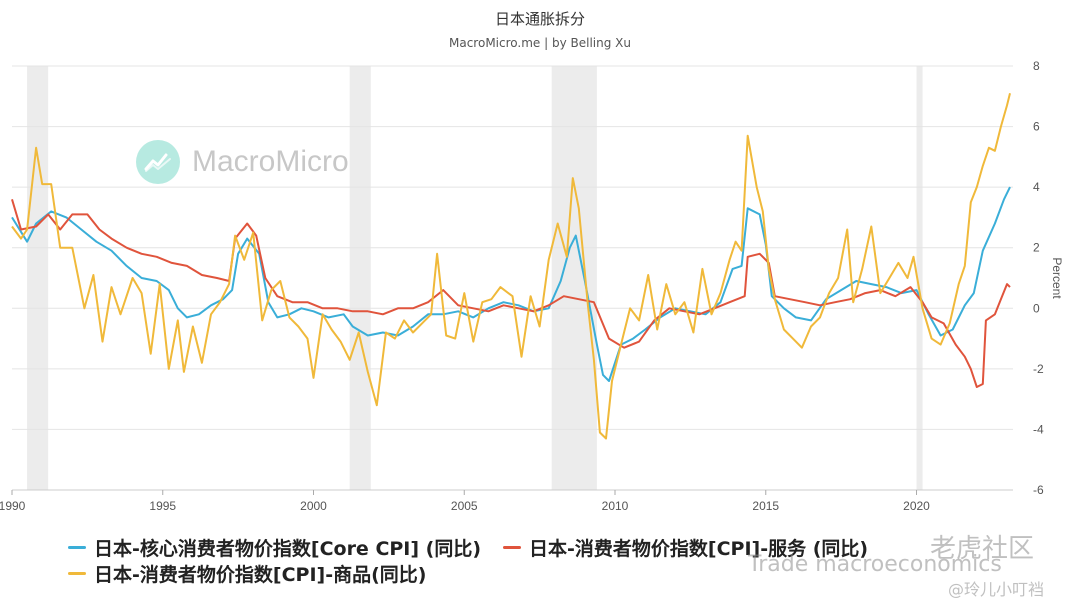 This screenshot has height=608, width=1080. What do you see at coordinates (1036, 308) in the screenshot?
I see `y-tick-label: 0` at bounding box center [1036, 308].